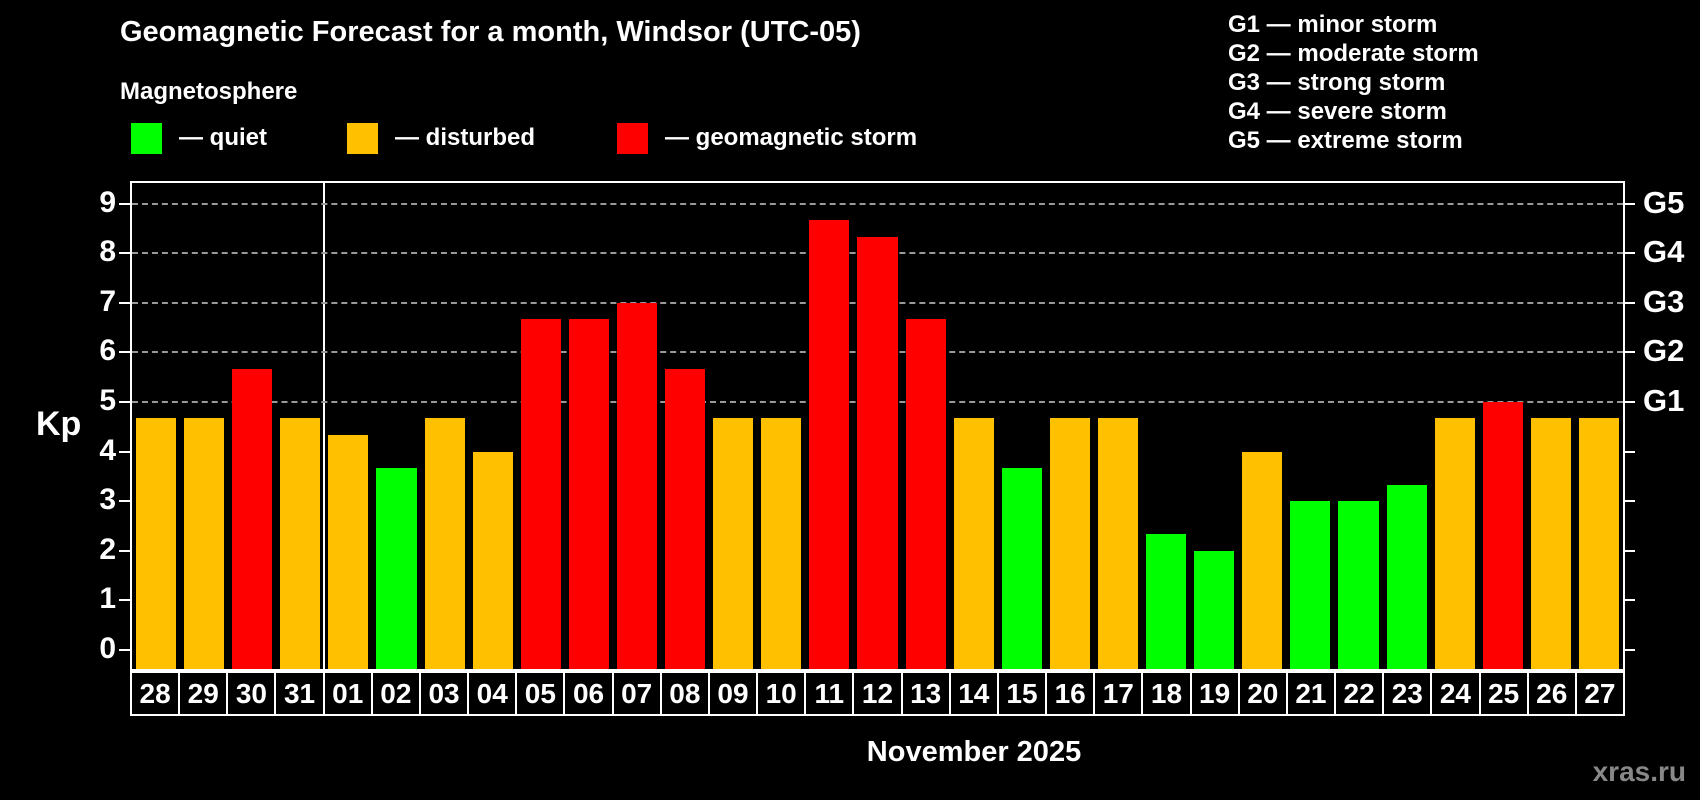  Describe the element at coordinates (1664, 351) in the screenshot. I see `g-scale-label-G2: G2` at that location.